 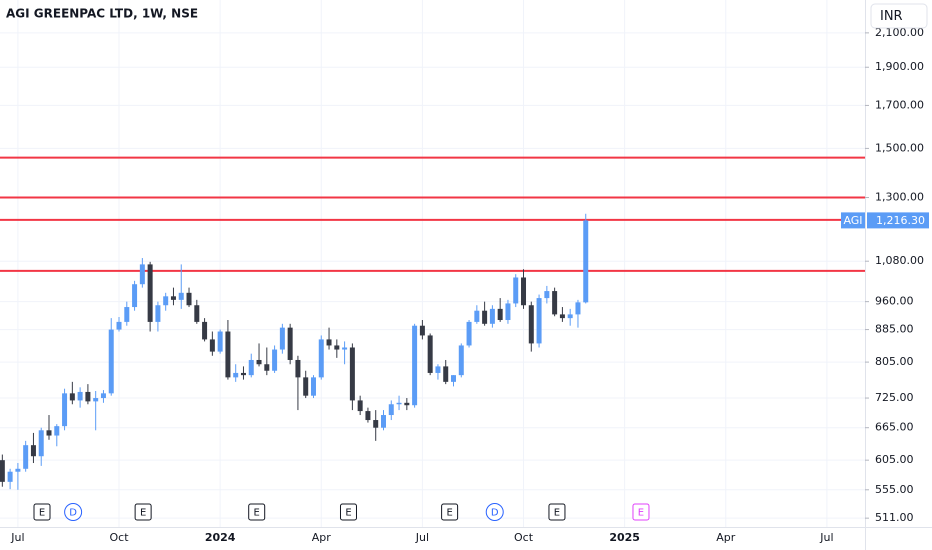 I want to click on price-label: 1,216.30, so click(x=900, y=220).